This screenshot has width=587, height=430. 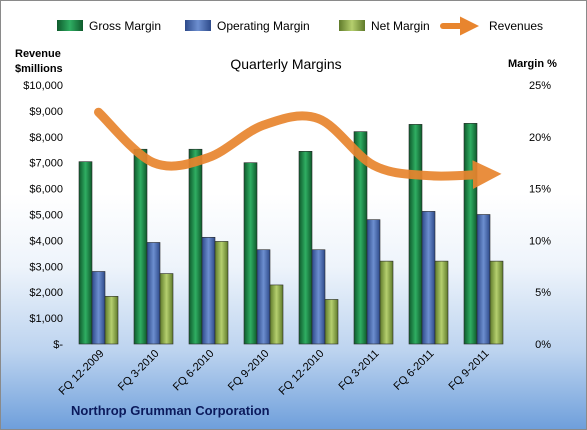 I want to click on x-tick-label: FQ 12-2010, so click(x=302, y=373).